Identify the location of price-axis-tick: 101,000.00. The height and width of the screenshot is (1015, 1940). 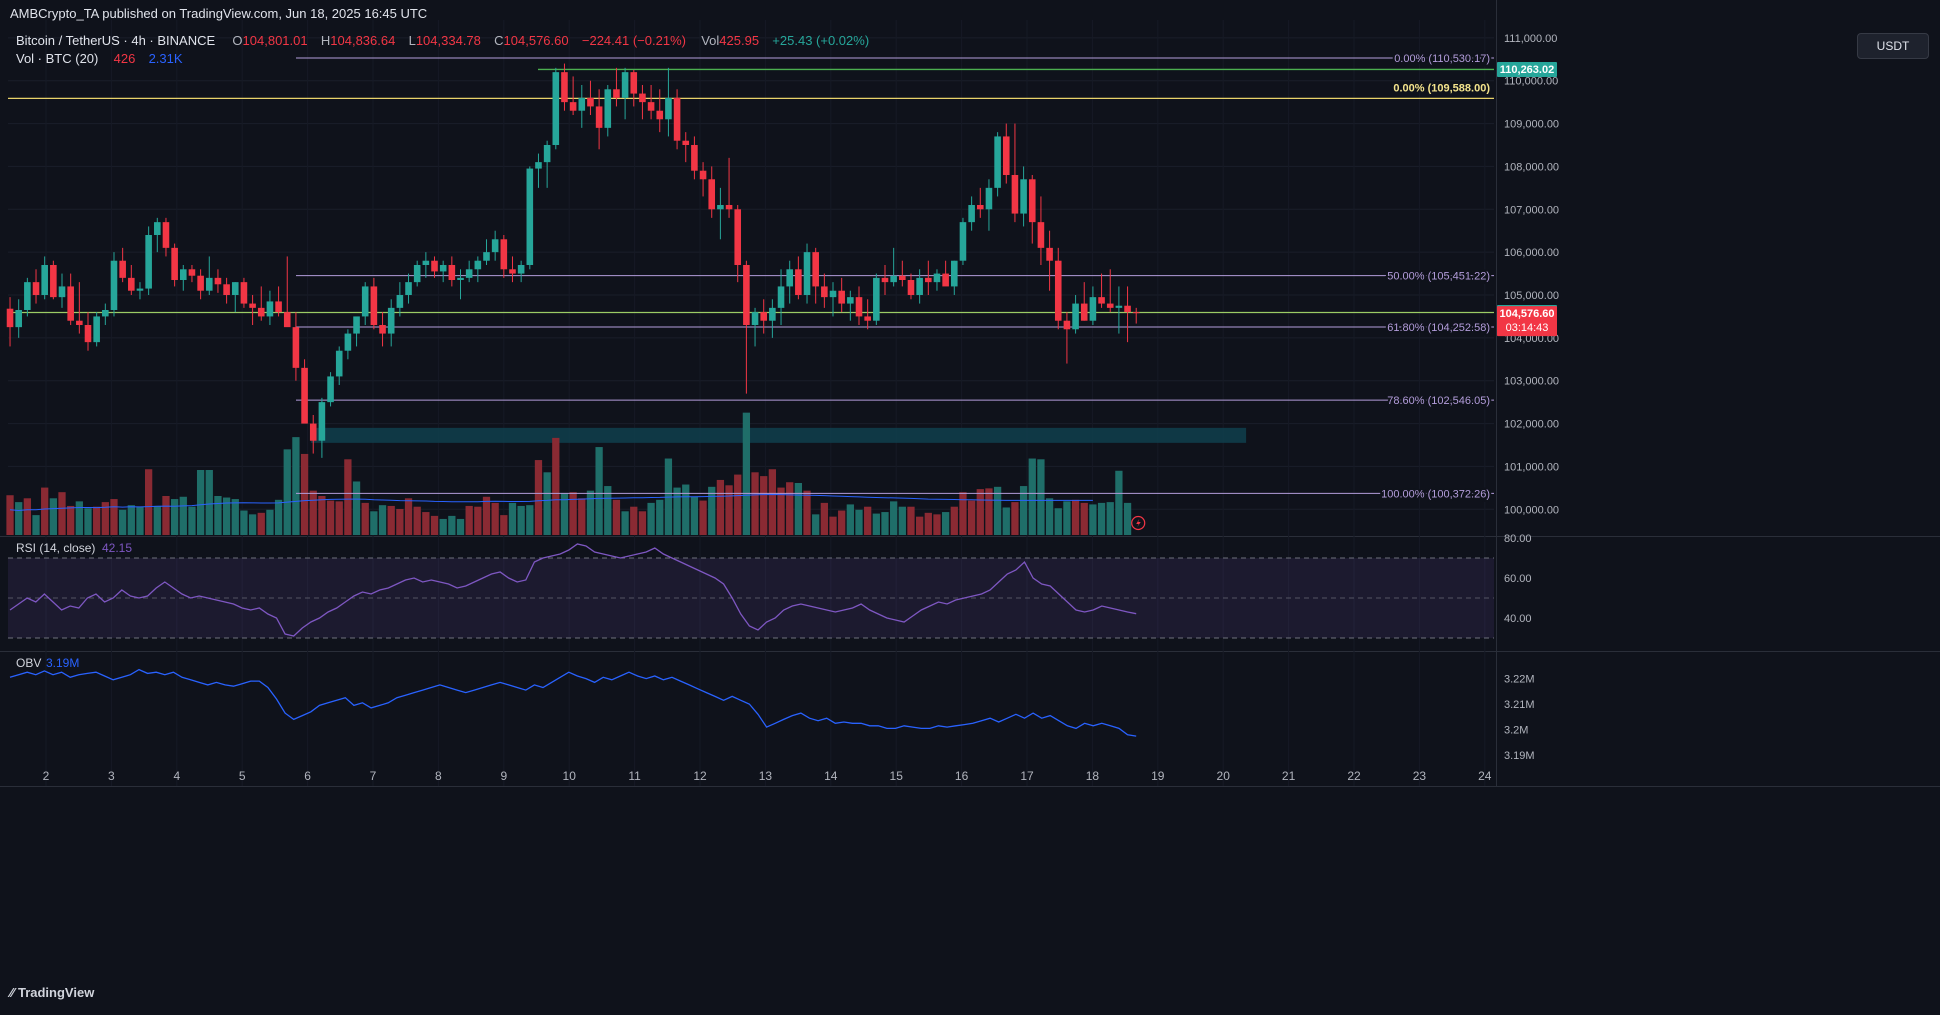
(1531, 467).